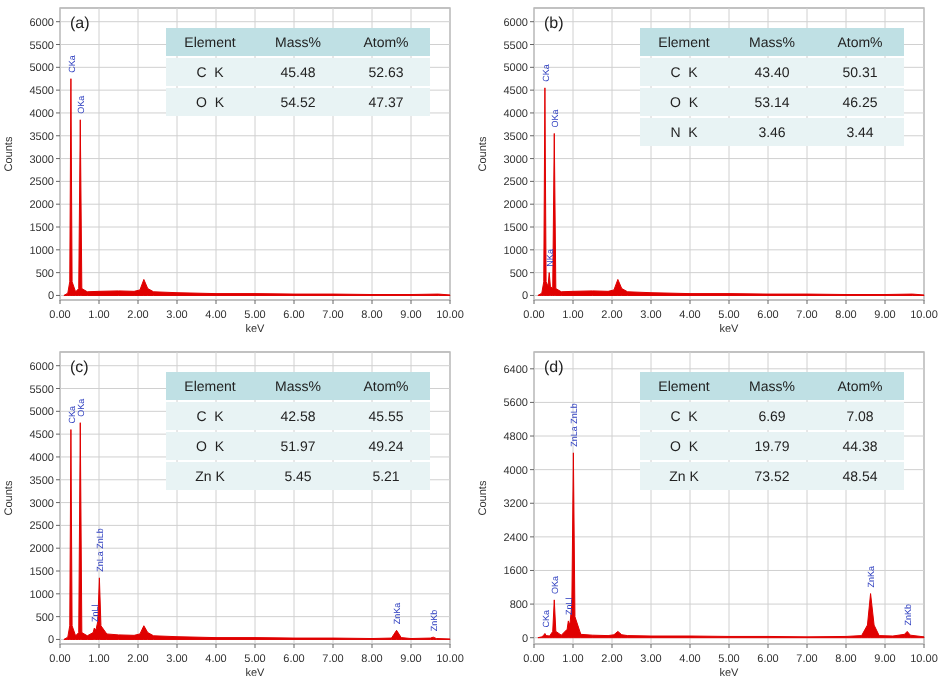 This screenshot has height=698, width=948. What do you see at coordinates (80, 23) in the screenshot?
I see `chart-title: (a)` at bounding box center [80, 23].